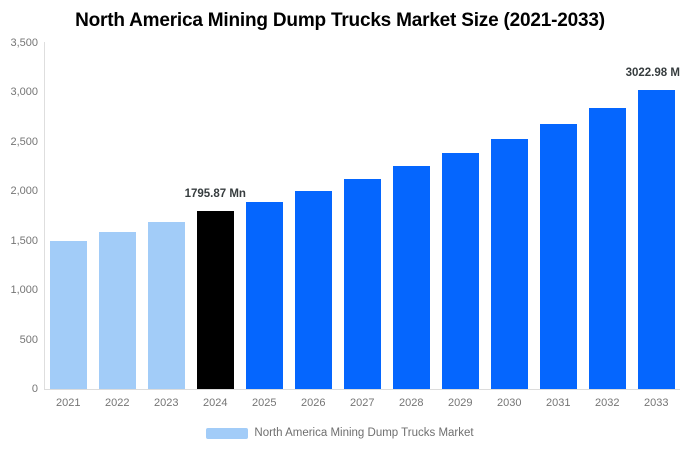  I want to click on x-label-2026: 2026, so click(313, 403).